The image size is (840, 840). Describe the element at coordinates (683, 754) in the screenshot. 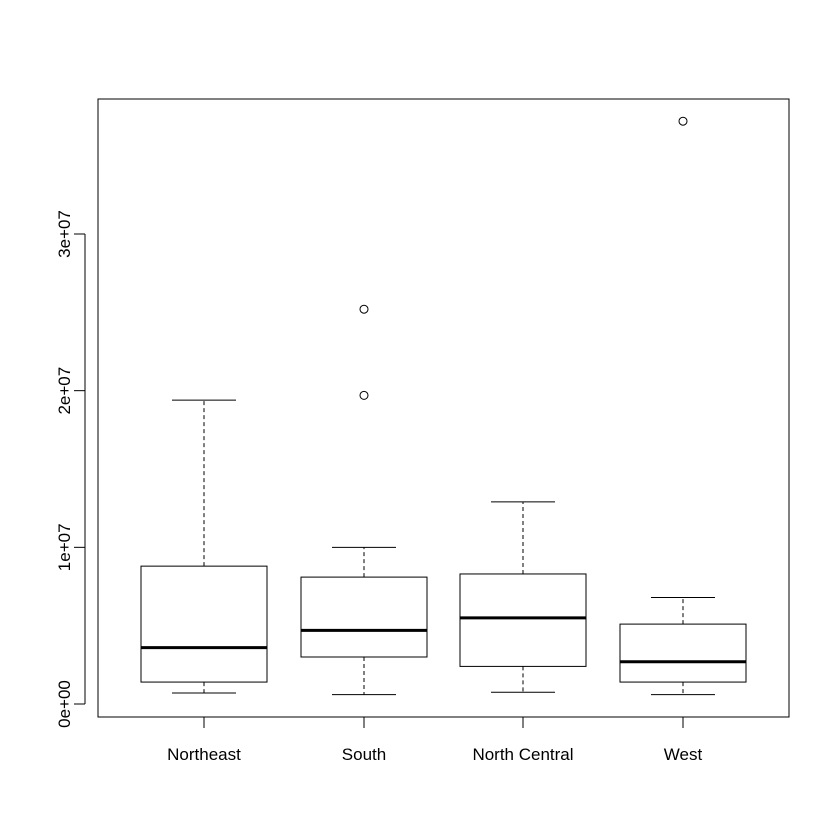

I see `x-tick-label: West` at that location.